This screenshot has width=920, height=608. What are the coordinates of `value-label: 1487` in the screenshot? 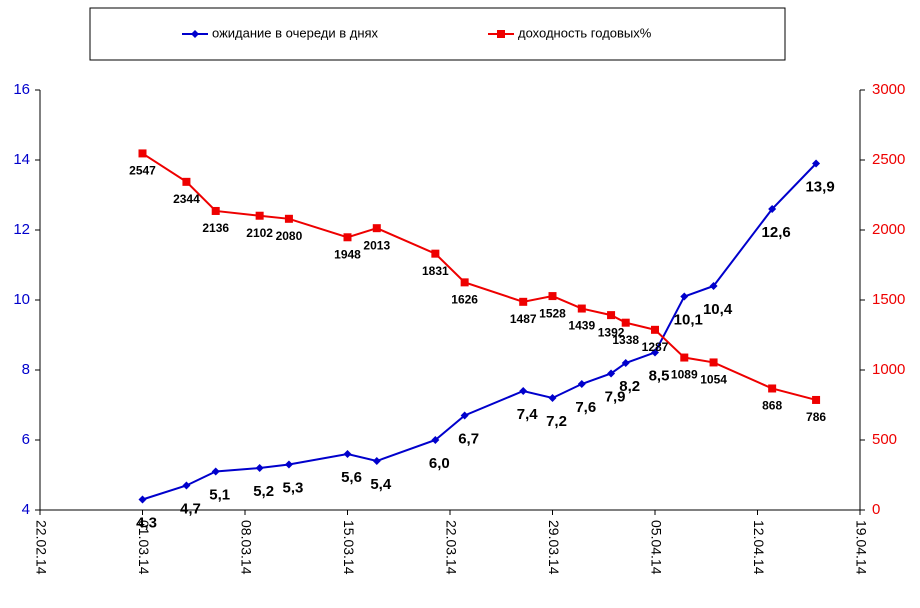 It's located at (523, 319).